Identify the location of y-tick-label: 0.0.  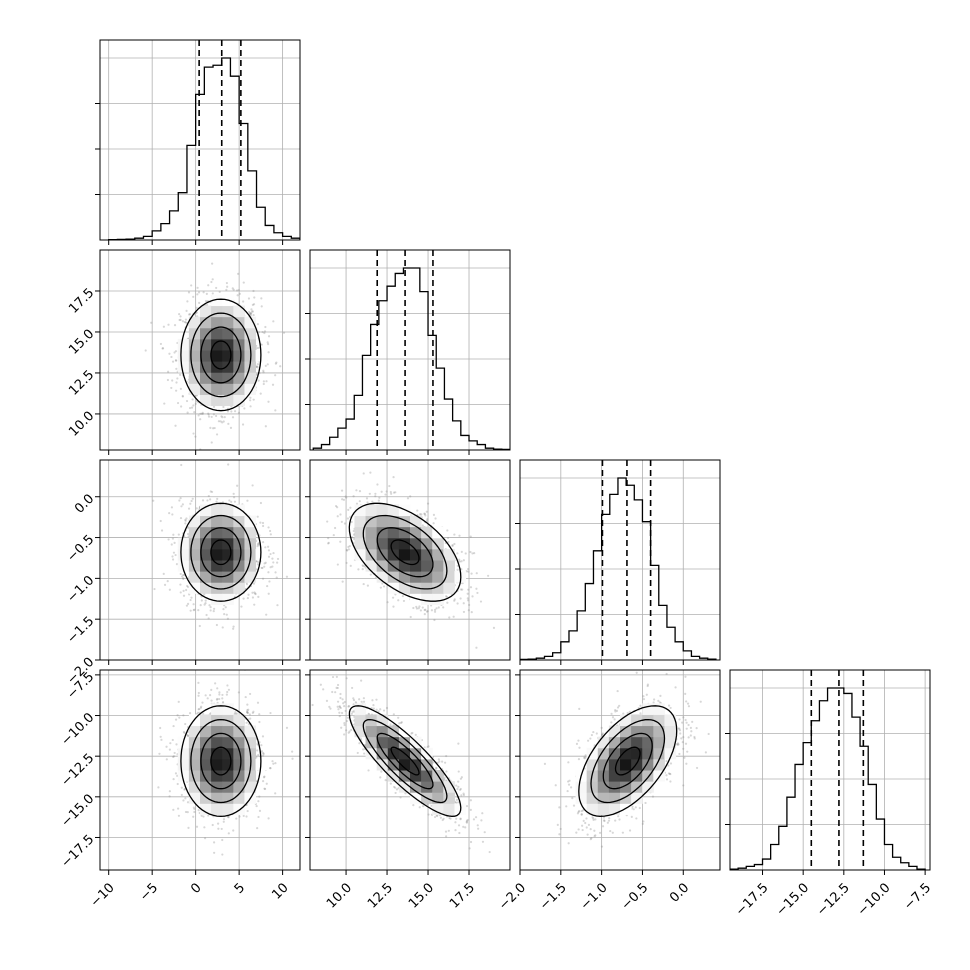
(84, 503).